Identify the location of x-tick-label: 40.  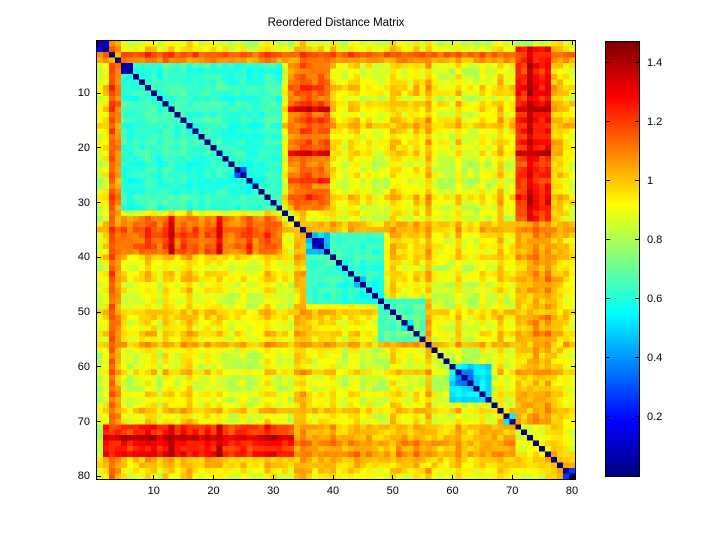
(333, 491).